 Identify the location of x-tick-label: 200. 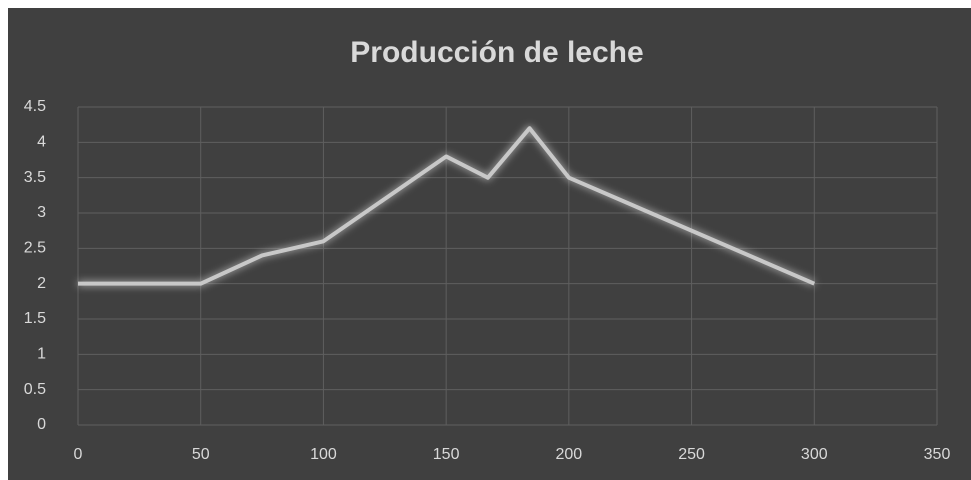
(569, 454).